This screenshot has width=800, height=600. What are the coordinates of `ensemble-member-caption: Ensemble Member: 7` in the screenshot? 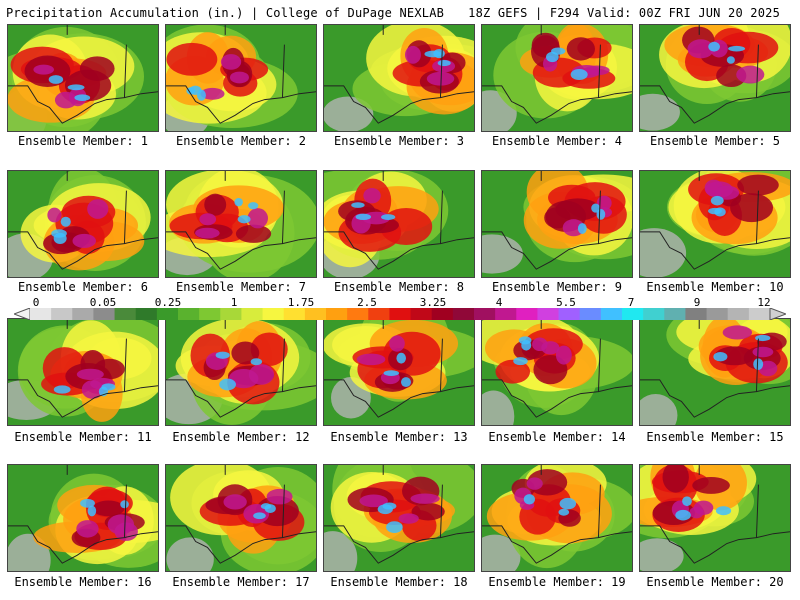 It's located at (241, 287).